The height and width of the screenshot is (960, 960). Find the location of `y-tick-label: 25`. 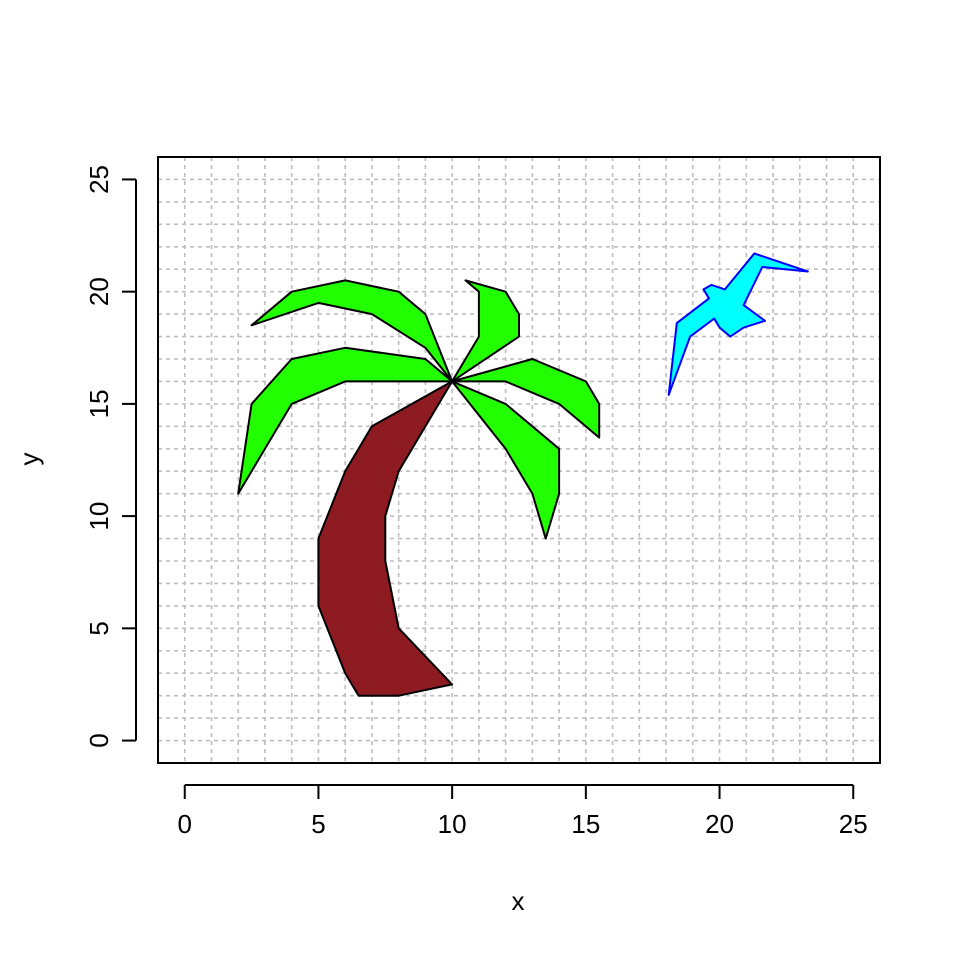

y-tick-label: 25 is located at coordinates (99, 179).